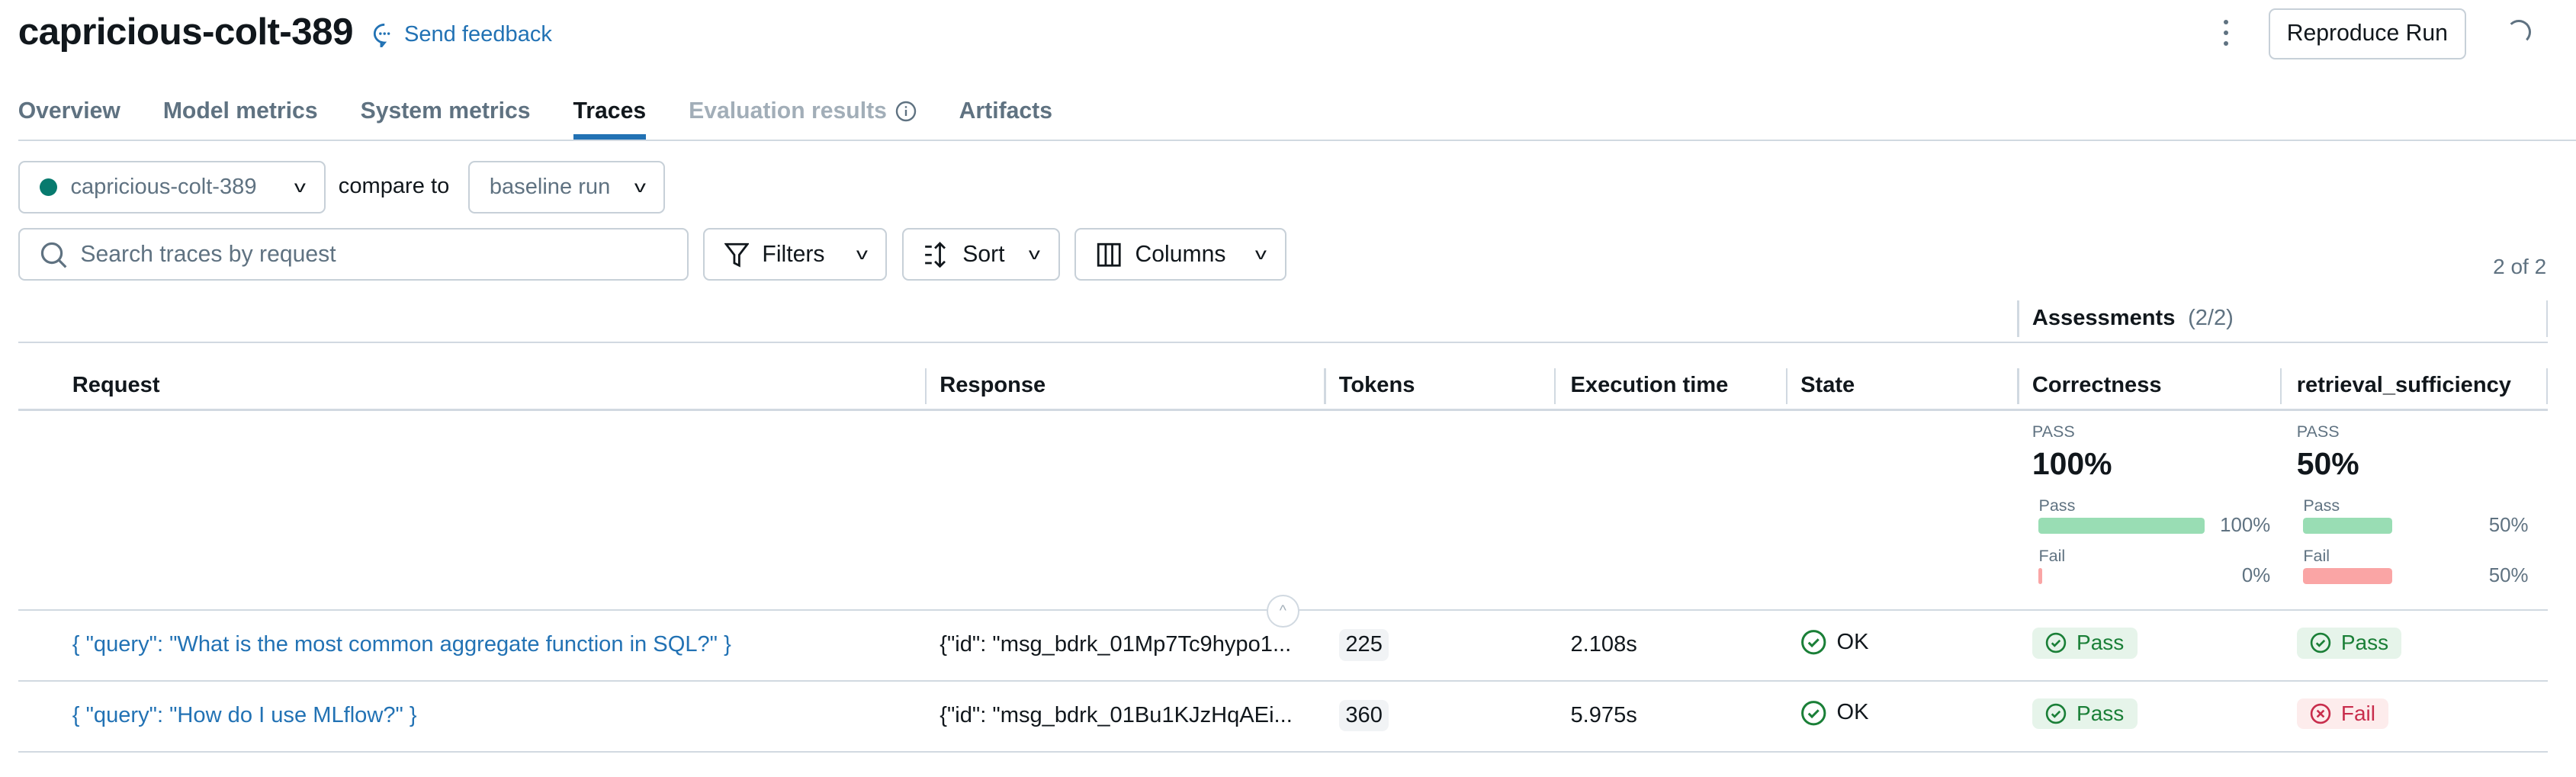  I want to click on filters-button: Filters v, so click(795, 254).